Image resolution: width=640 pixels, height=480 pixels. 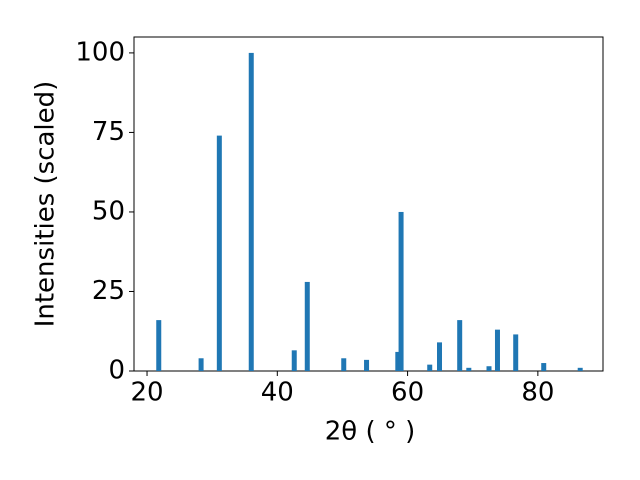 I want to click on x-tick-label: 20, so click(x=146, y=393).